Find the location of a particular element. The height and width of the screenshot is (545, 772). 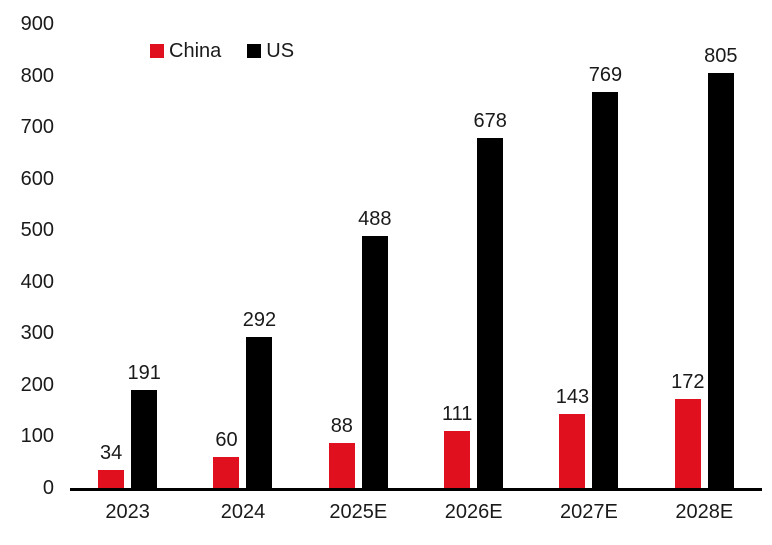

bar-value-label: 488 is located at coordinates (375, 219).